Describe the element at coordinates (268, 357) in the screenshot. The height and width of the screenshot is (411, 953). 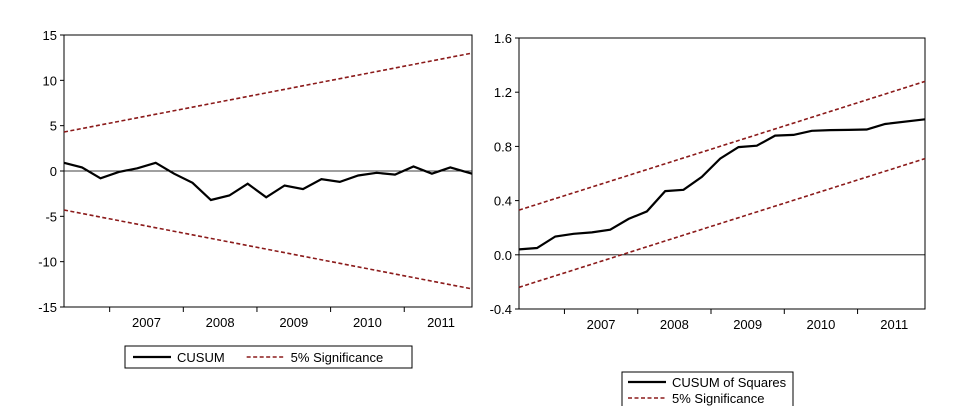
I see `legend: CUSUM 5% Significance` at that location.